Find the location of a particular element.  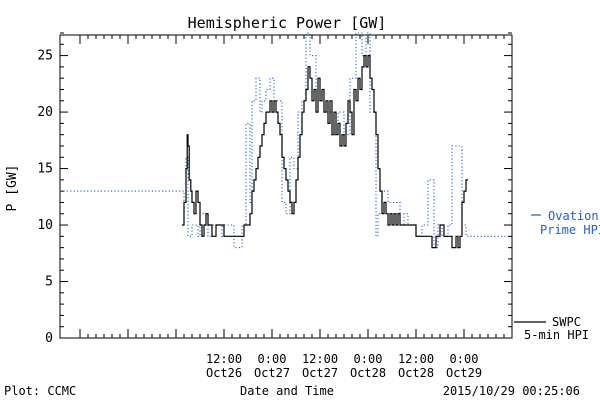

y-tick-label: 15 is located at coordinates (45, 169).